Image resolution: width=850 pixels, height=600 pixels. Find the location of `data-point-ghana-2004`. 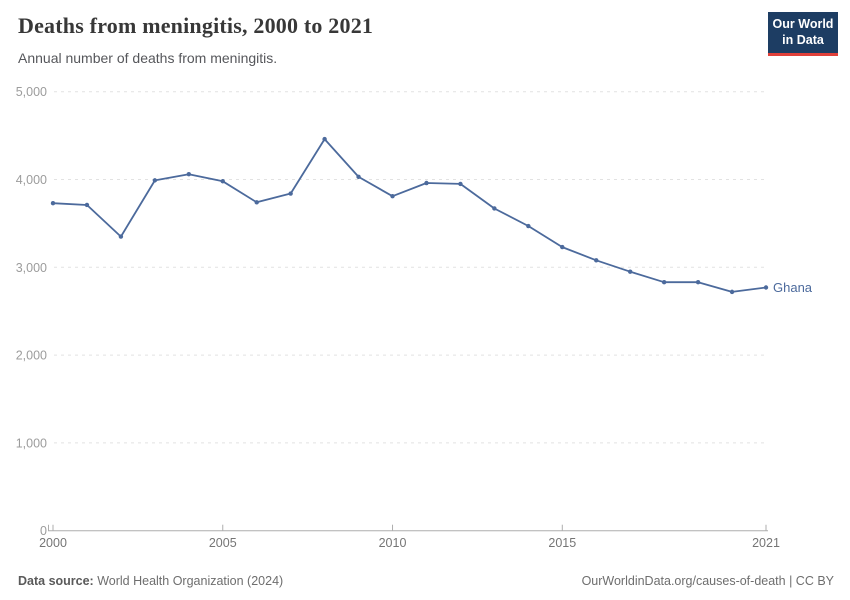

data-point-ghana-2004 is located at coordinates (189, 174).